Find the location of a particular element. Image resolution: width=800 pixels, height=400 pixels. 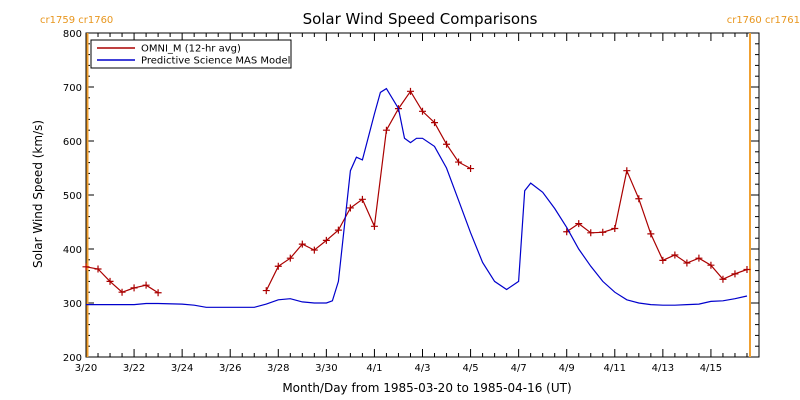

x-tick-label: 3/20 is located at coordinates (86, 368).